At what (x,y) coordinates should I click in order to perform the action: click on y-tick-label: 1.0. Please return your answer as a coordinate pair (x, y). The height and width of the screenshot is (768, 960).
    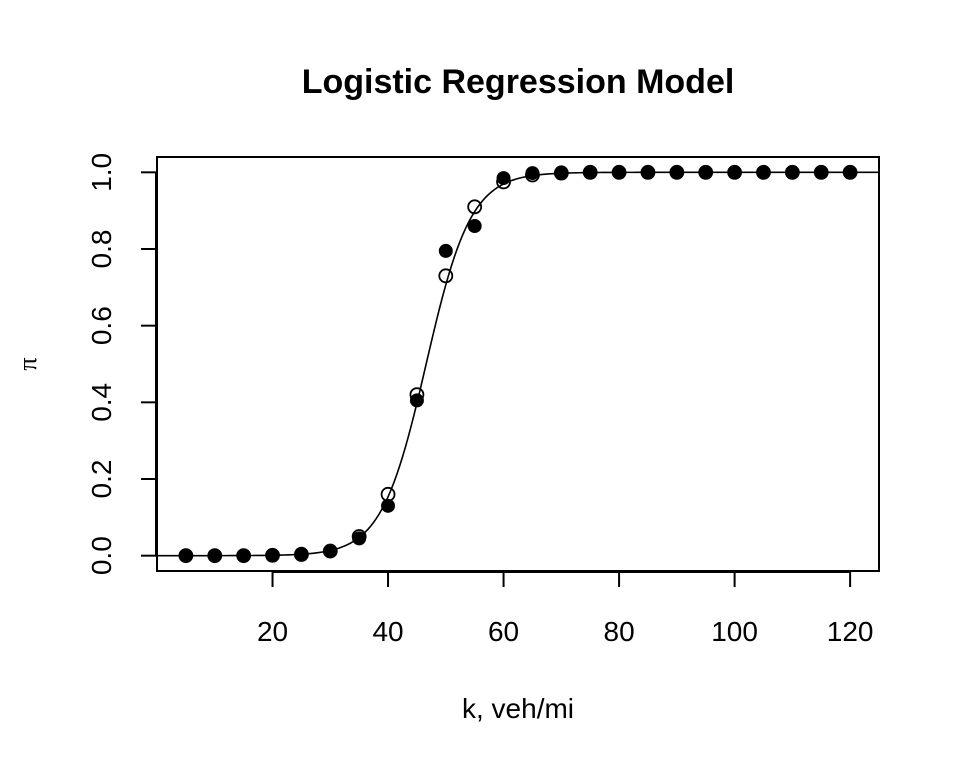
    Looking at the image, I should click on (101, 172).